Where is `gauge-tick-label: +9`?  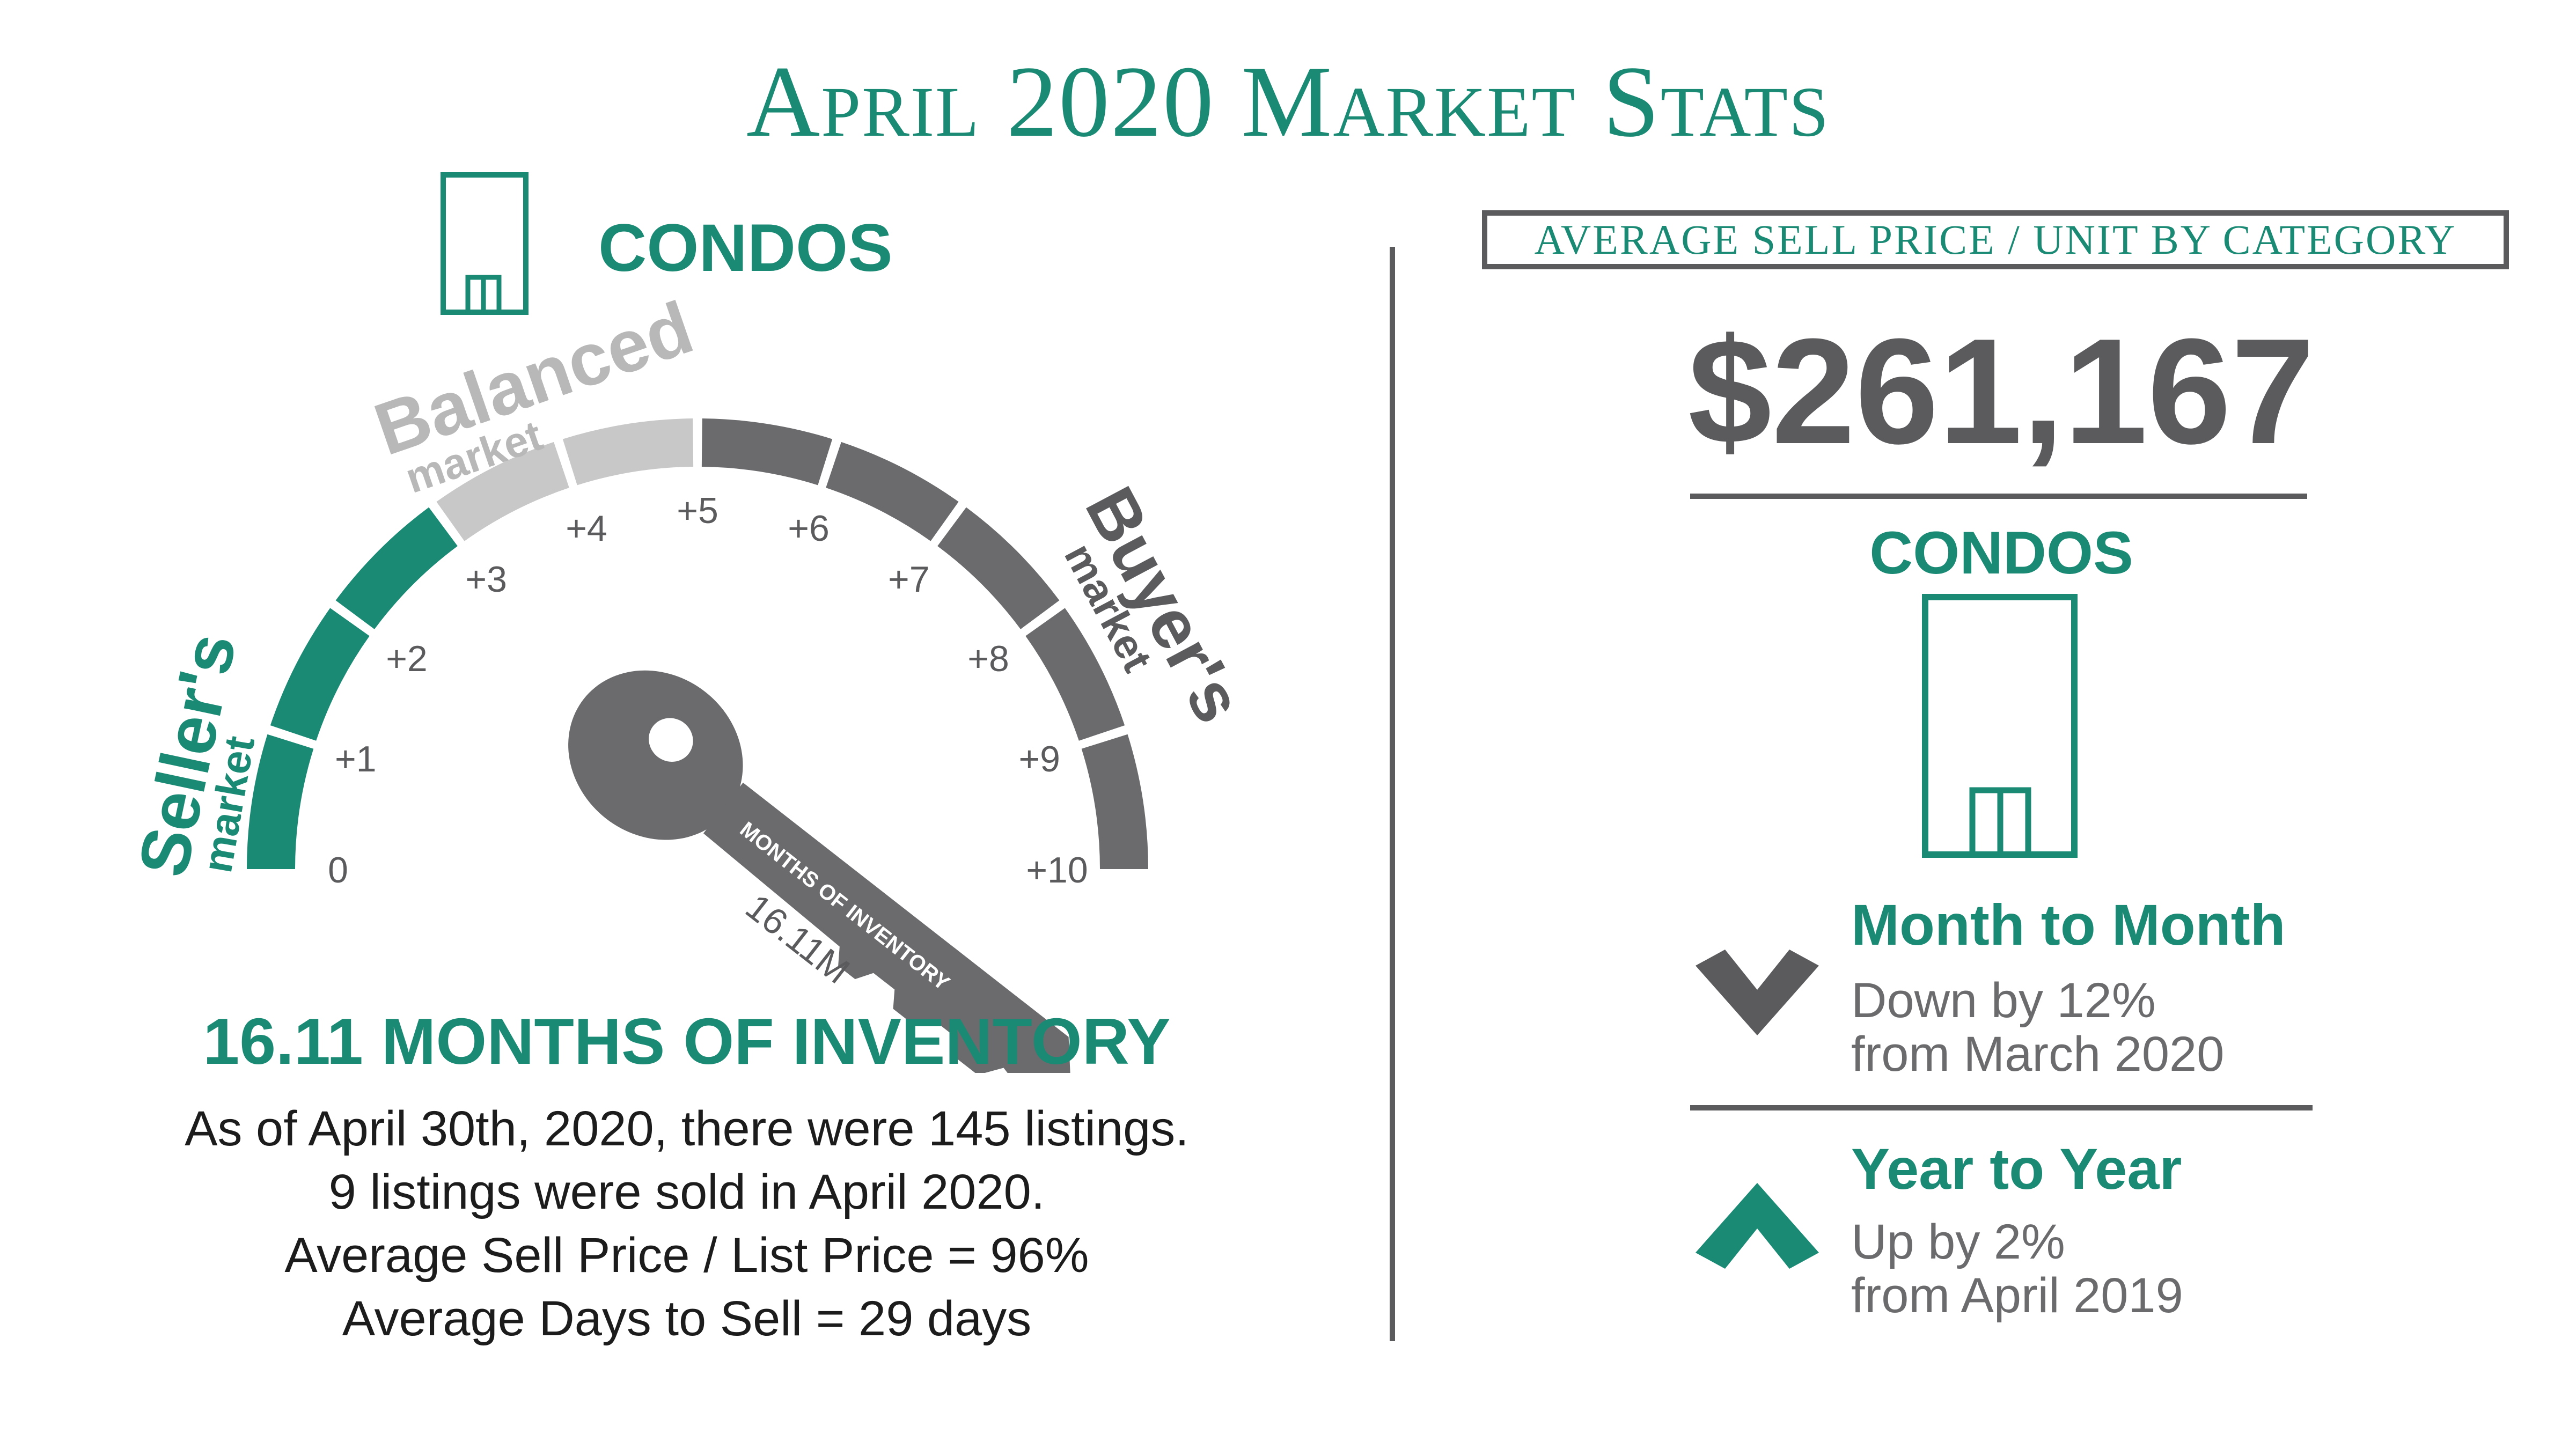 gauge-tick-label: +9 is located at coordinates (1039, 759).